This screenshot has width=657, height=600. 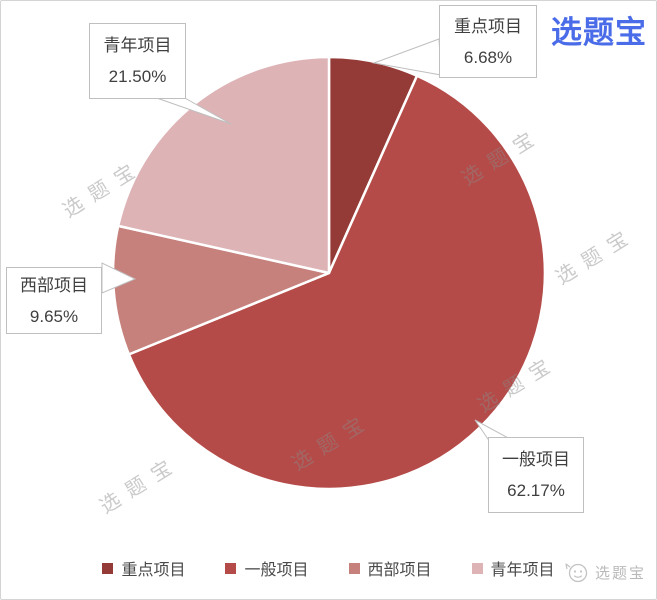 I want to click on callout-label: 青年项目, so click(x=137, y=45).